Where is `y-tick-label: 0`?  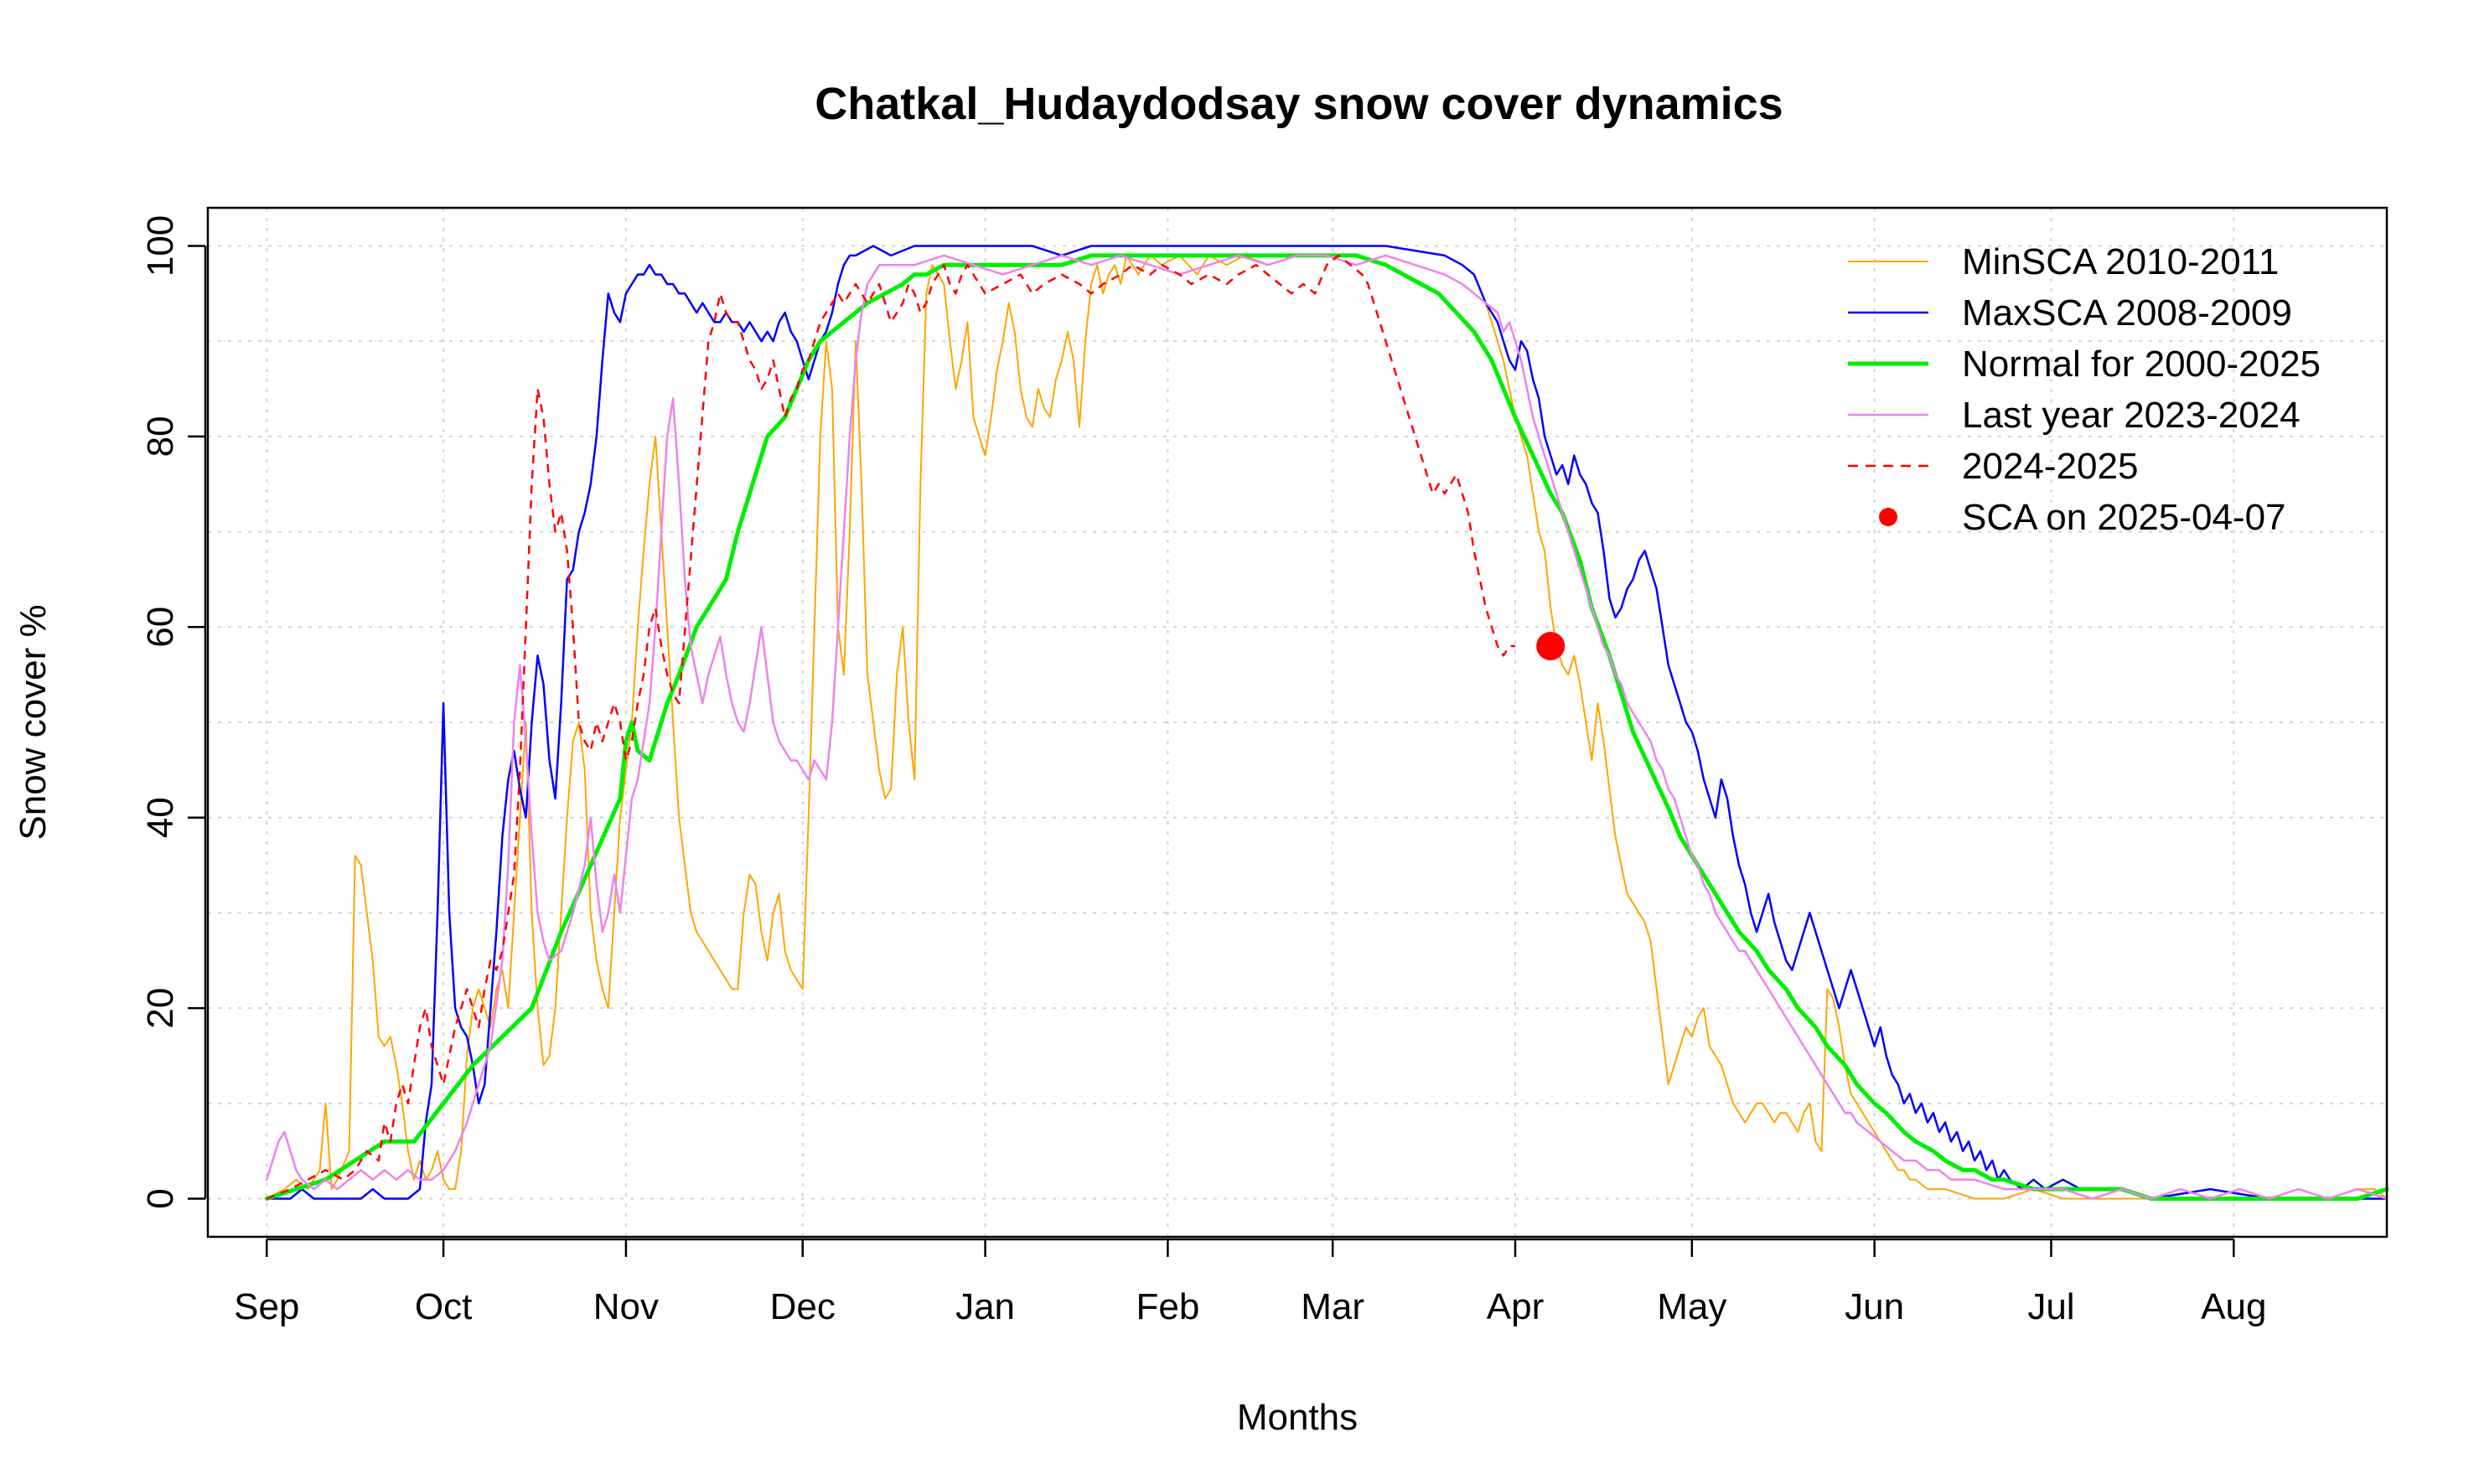
y-tick-label: 0 is located at coordinates (161, 1198).